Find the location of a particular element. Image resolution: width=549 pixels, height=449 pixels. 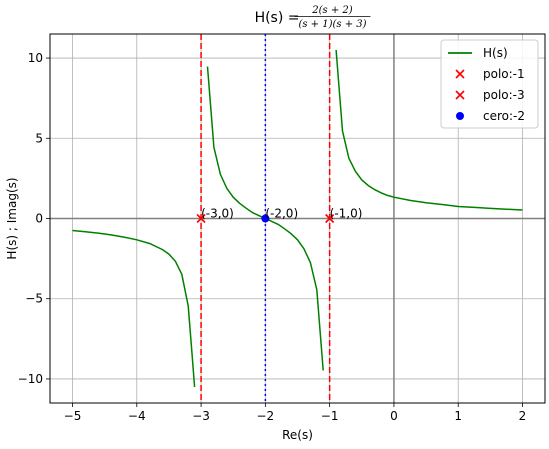

legend-label: cero:-2 is located at coordinates (504, 116).